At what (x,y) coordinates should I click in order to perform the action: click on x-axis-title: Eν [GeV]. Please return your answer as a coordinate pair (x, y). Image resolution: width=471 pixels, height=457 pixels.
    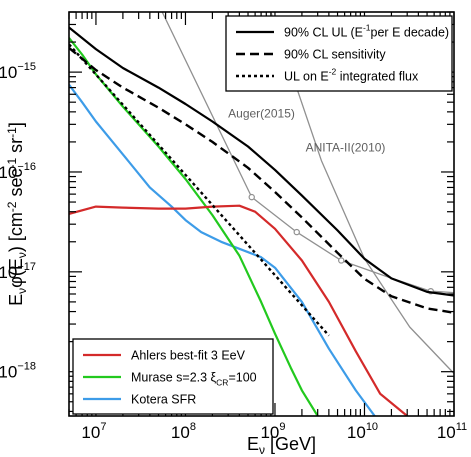
    Looking at the image, I should click on (281, 445).